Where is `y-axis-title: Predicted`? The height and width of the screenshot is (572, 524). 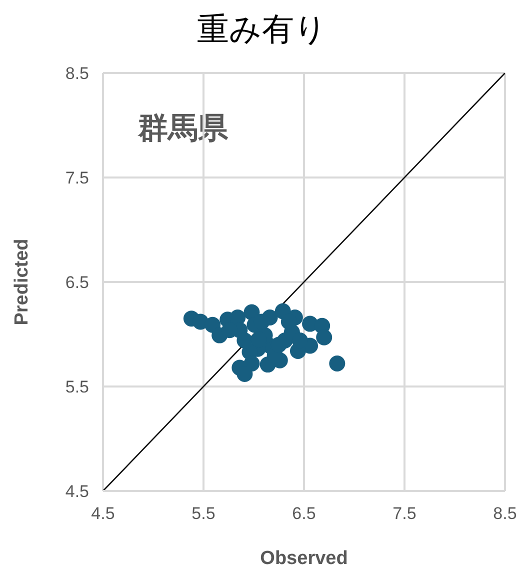 y-axis-title: Predicted is located at coordinates (22, 282).